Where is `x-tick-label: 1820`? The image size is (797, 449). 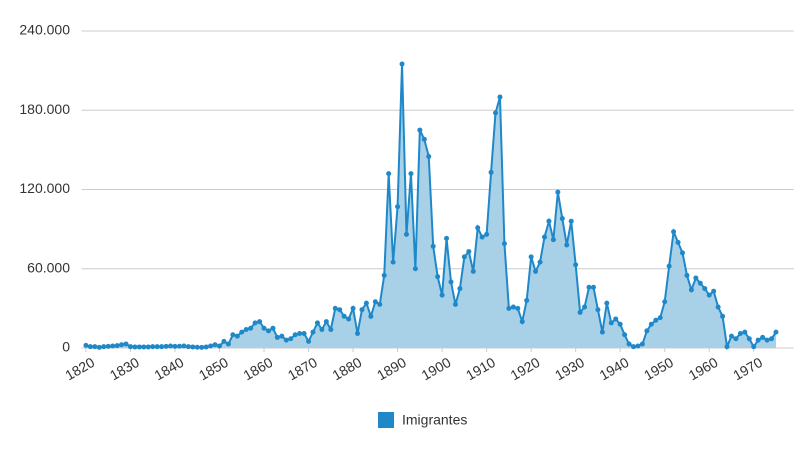
x-tick-label: 1820 is located at coordinates (79, 369).